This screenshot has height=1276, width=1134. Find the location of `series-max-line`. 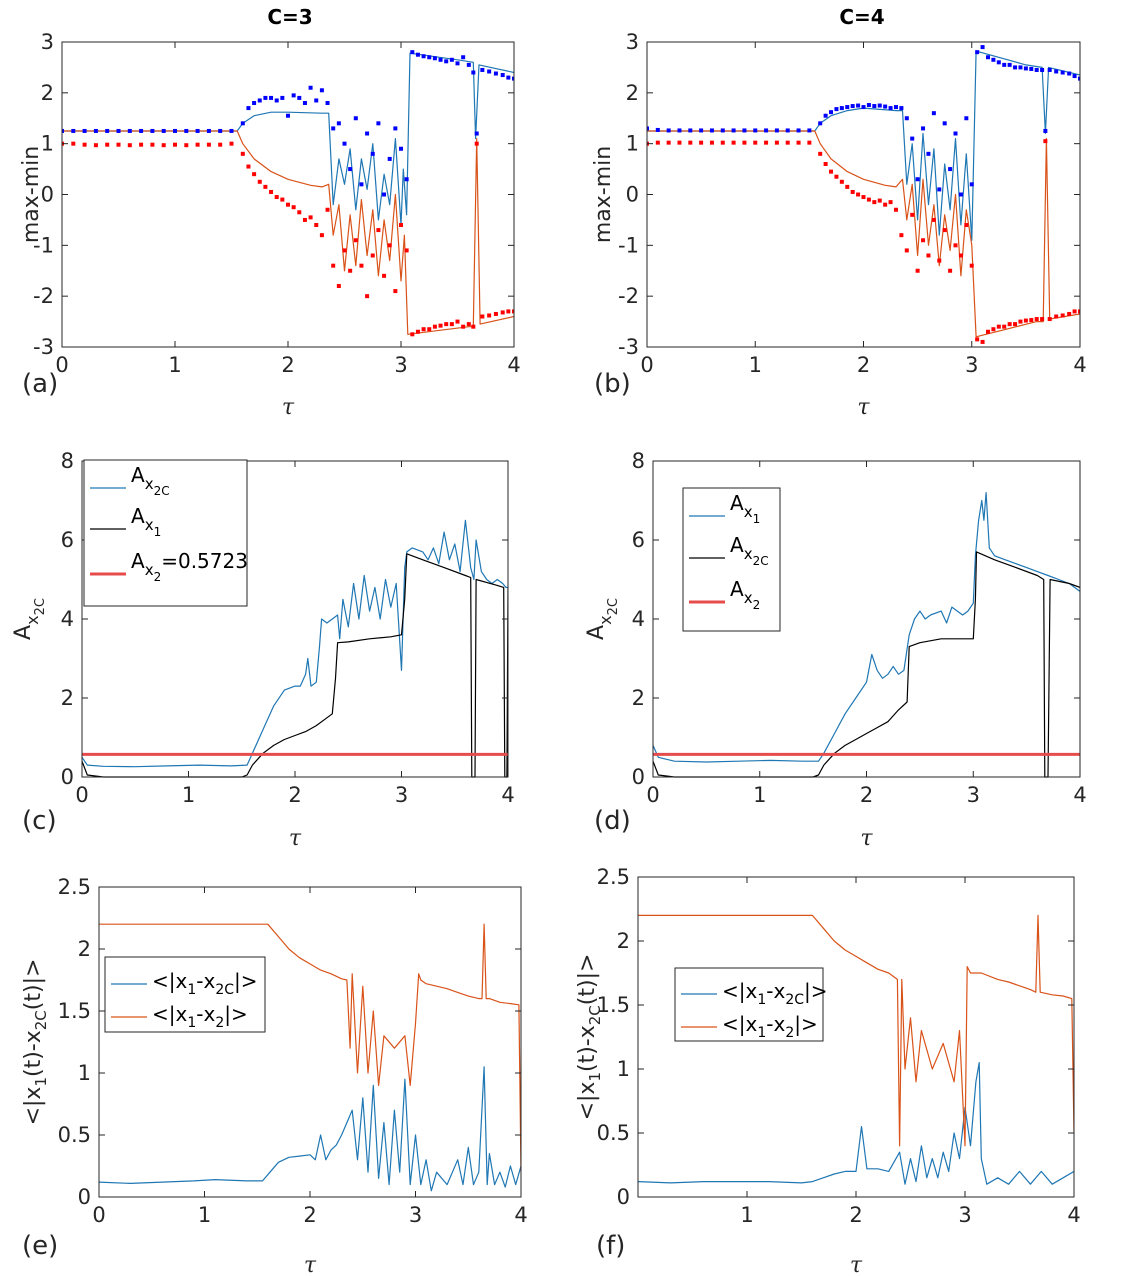

series-max-line is located at coordinates (288, 139).